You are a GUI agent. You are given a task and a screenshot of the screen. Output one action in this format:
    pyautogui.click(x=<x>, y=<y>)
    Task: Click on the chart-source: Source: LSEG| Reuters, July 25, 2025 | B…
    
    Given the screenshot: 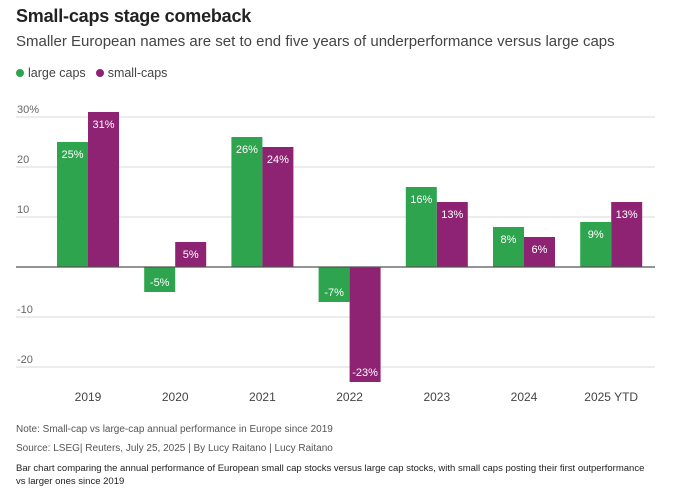 What is the action you would take?
    pyautogui.click(x=174, y=448)
    